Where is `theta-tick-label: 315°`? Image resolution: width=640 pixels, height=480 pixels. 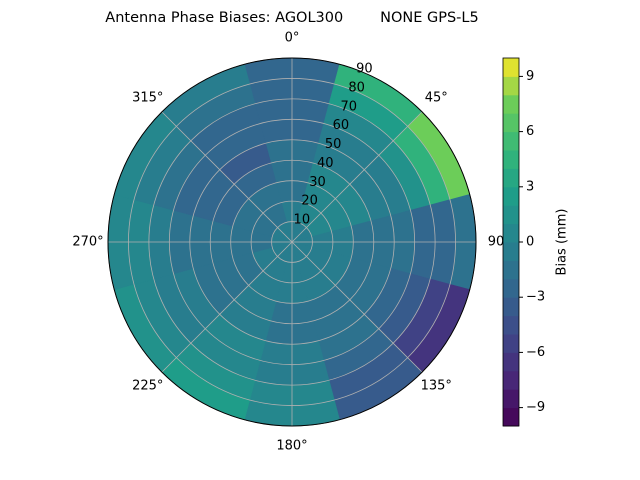 theta-tick-label: 315° is located at coordinates (147, 97).